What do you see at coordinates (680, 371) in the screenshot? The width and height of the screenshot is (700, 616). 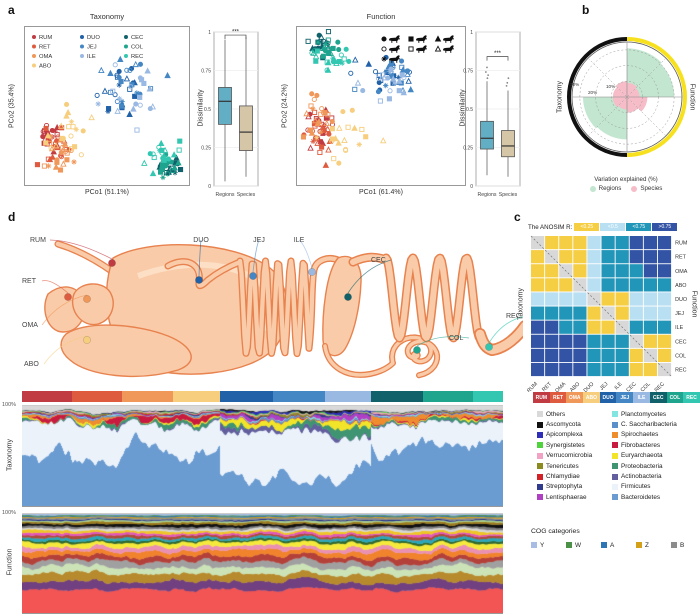 I see `svg-text: REC` at bounding box center [680, 371].